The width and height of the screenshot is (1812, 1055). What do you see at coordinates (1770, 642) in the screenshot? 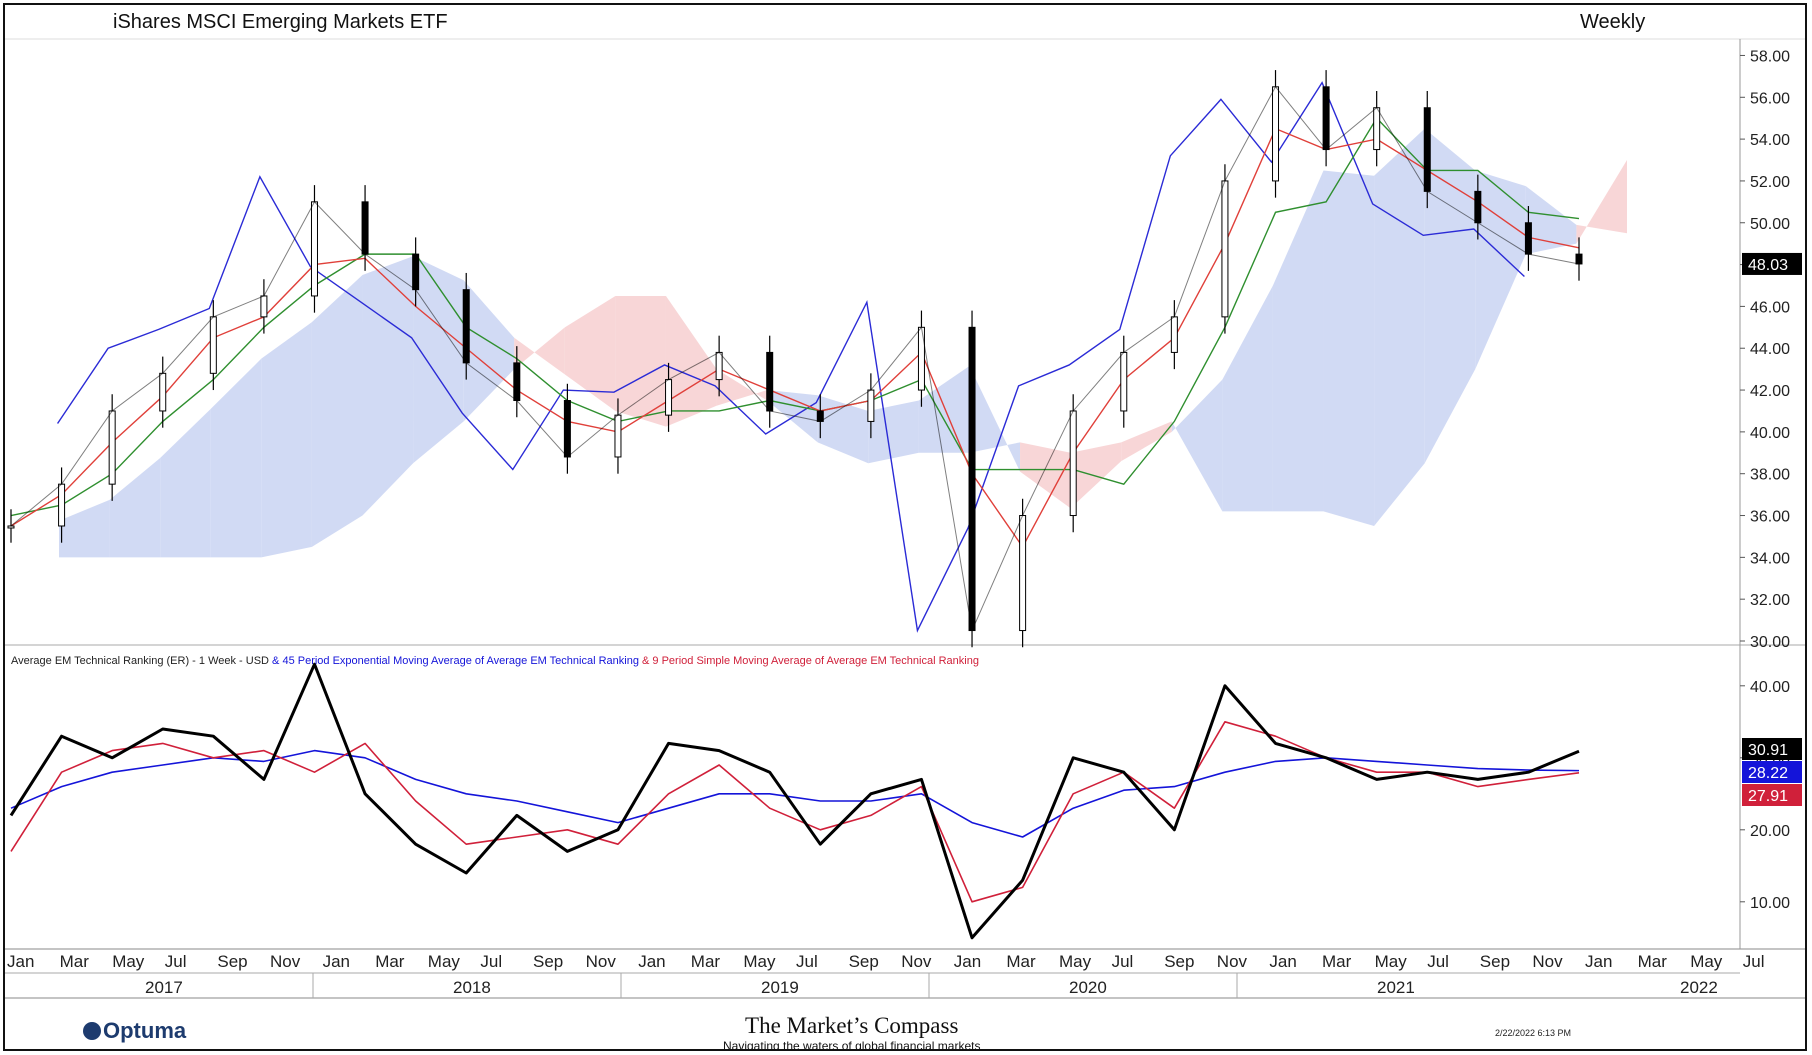
I see `y-tick-label: 30.00` at bounding box center [1770, 642].